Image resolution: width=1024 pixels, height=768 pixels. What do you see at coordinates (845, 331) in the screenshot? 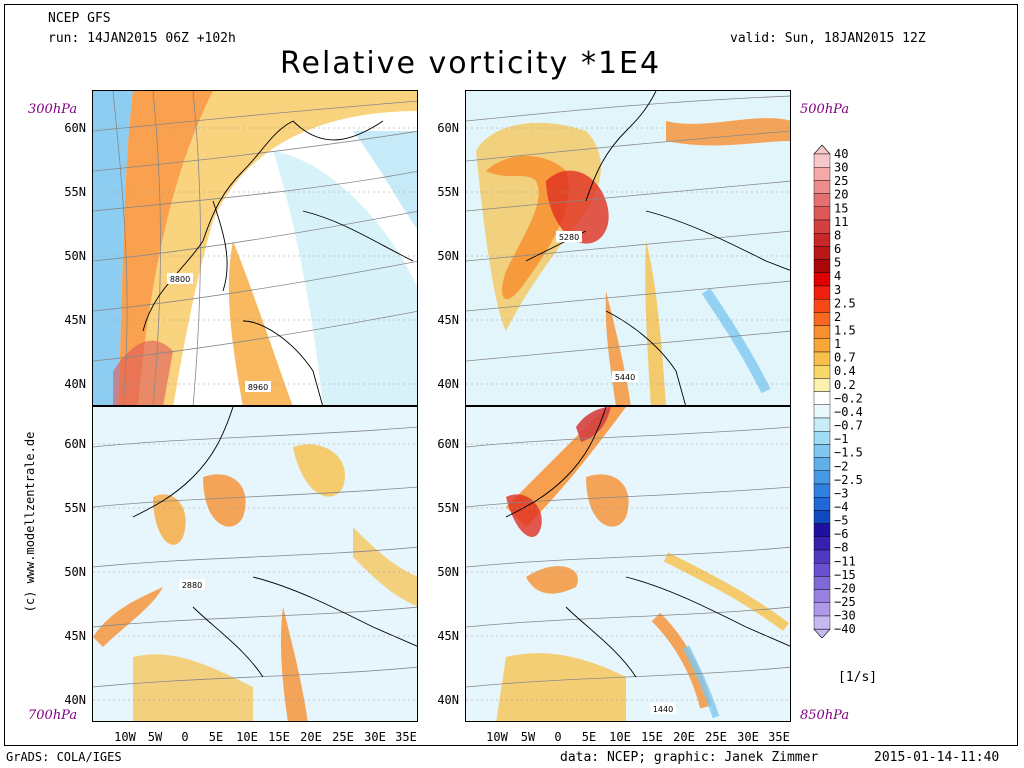
I see `colorbar-tick-label: 1.5` at bounding box center [845, 331].